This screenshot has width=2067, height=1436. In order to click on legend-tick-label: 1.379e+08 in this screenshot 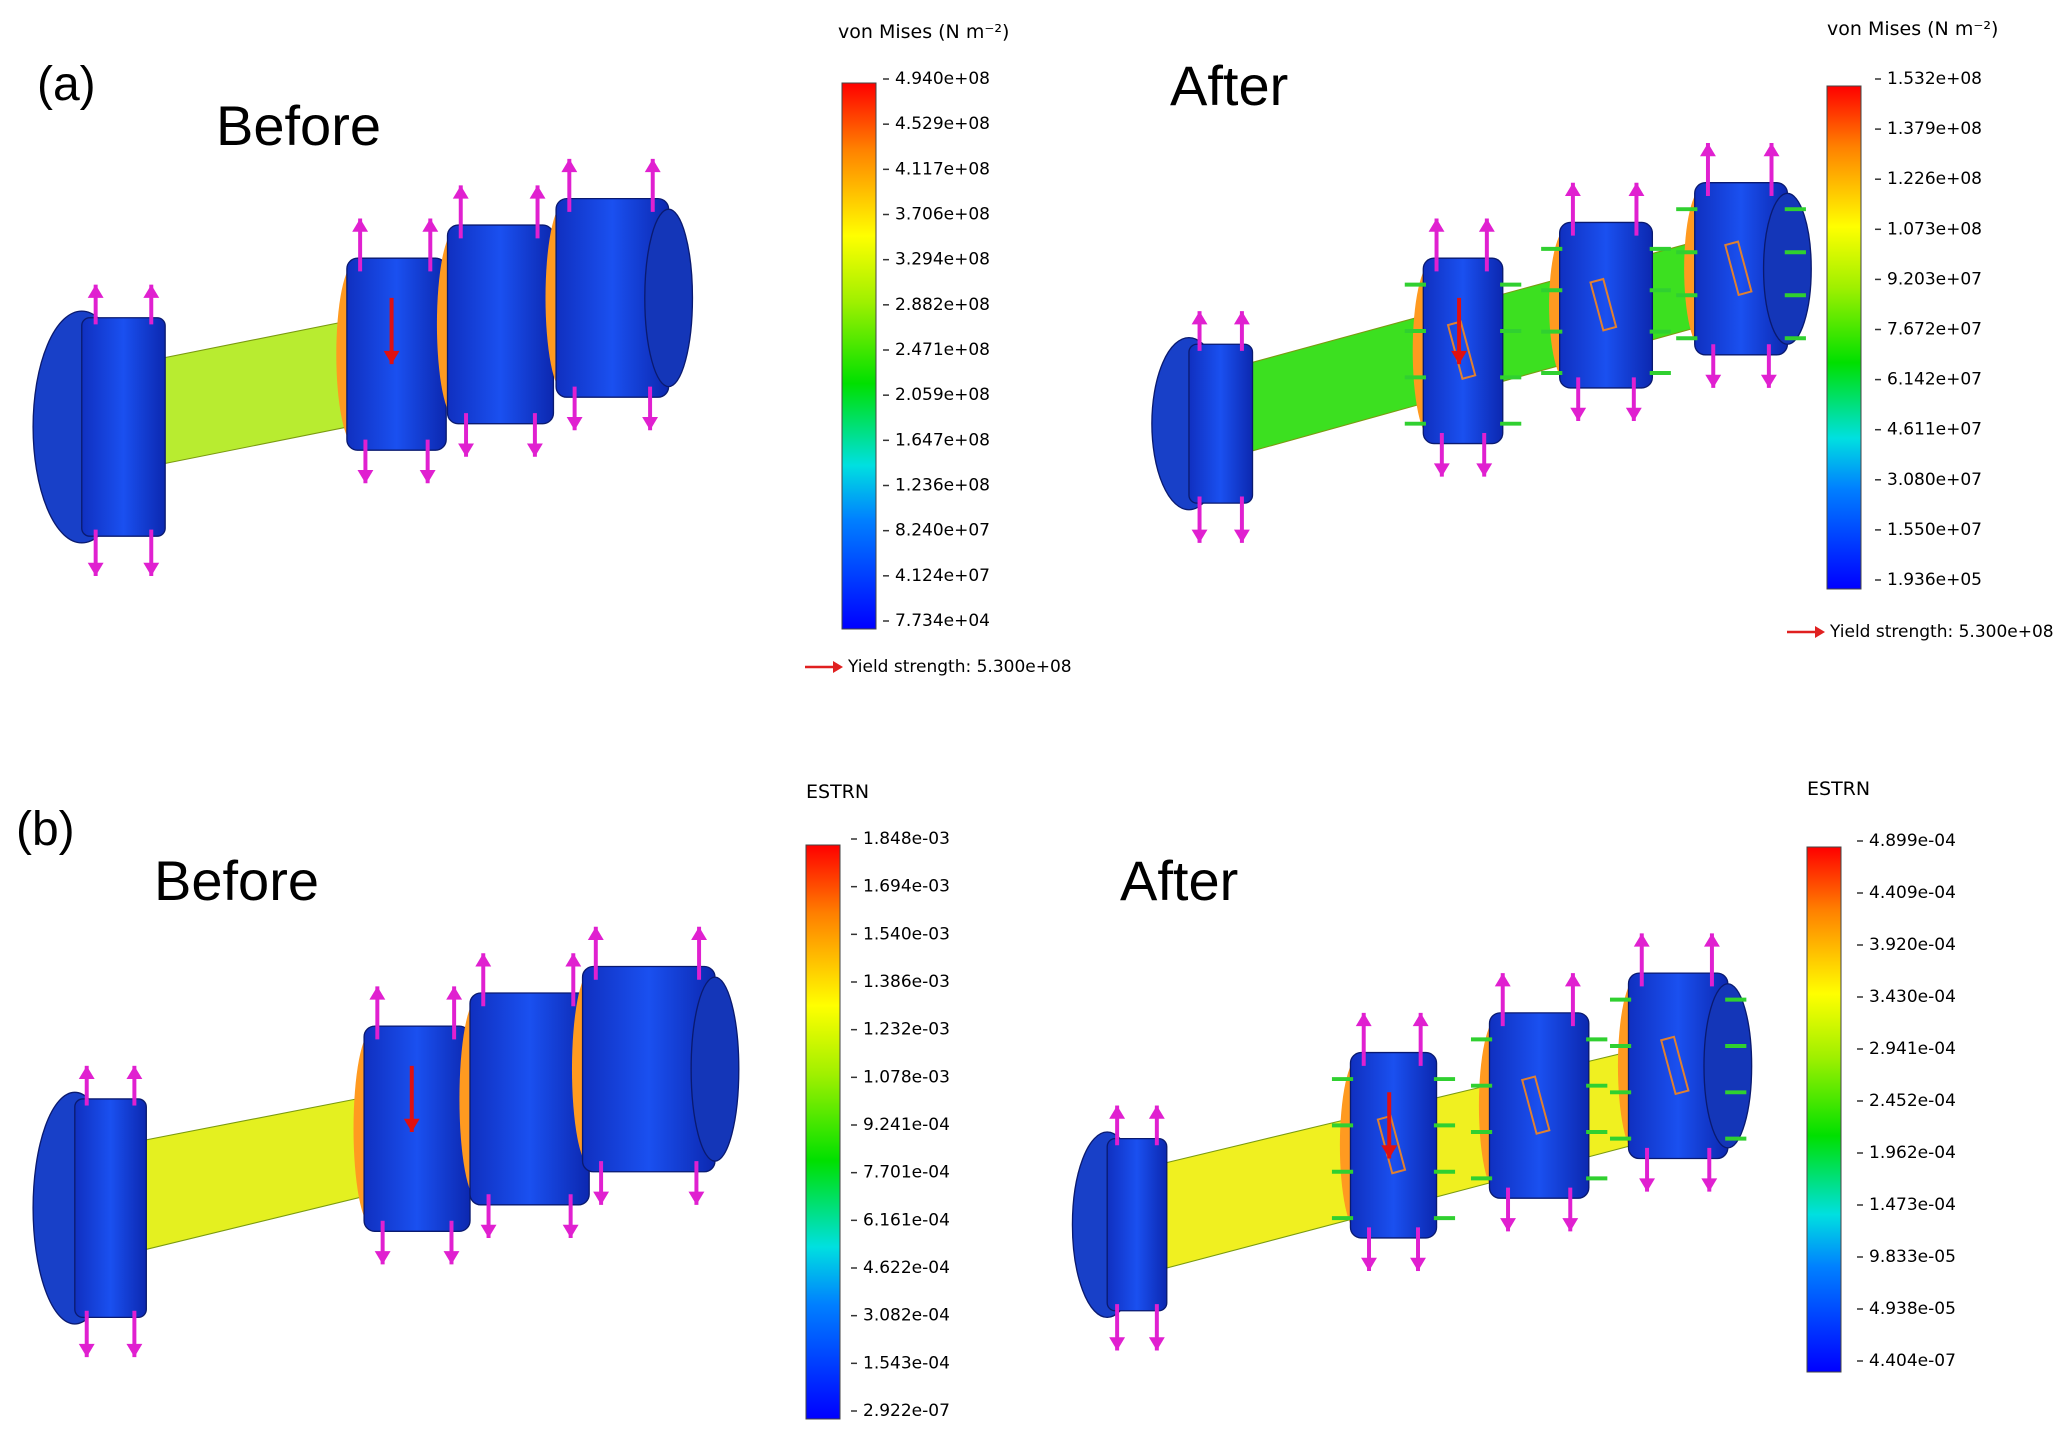, I will do `click(1934, 129)`.